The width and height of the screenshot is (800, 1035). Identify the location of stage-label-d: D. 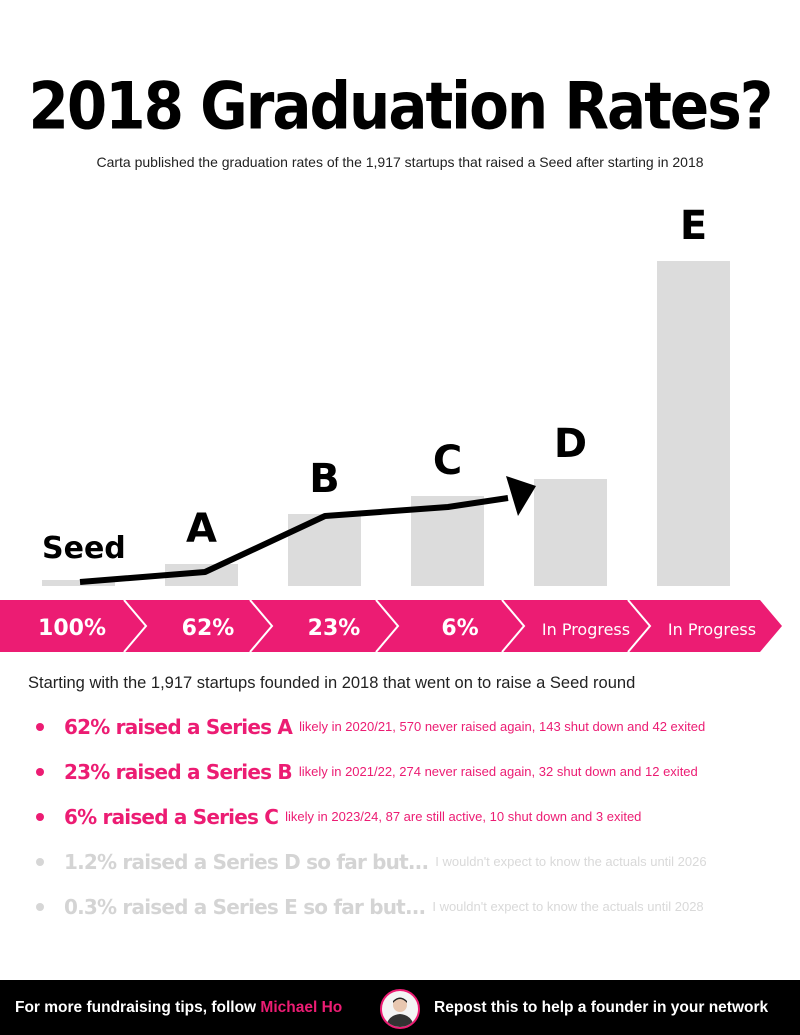
(570, 444).